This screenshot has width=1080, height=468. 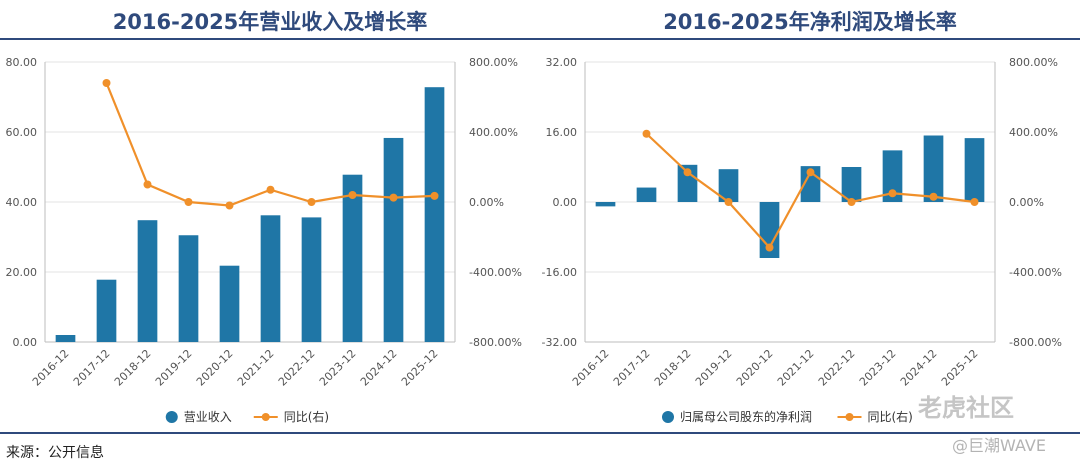 I want to click on y-tick-left: 60.00, so click(x=22, y=132).